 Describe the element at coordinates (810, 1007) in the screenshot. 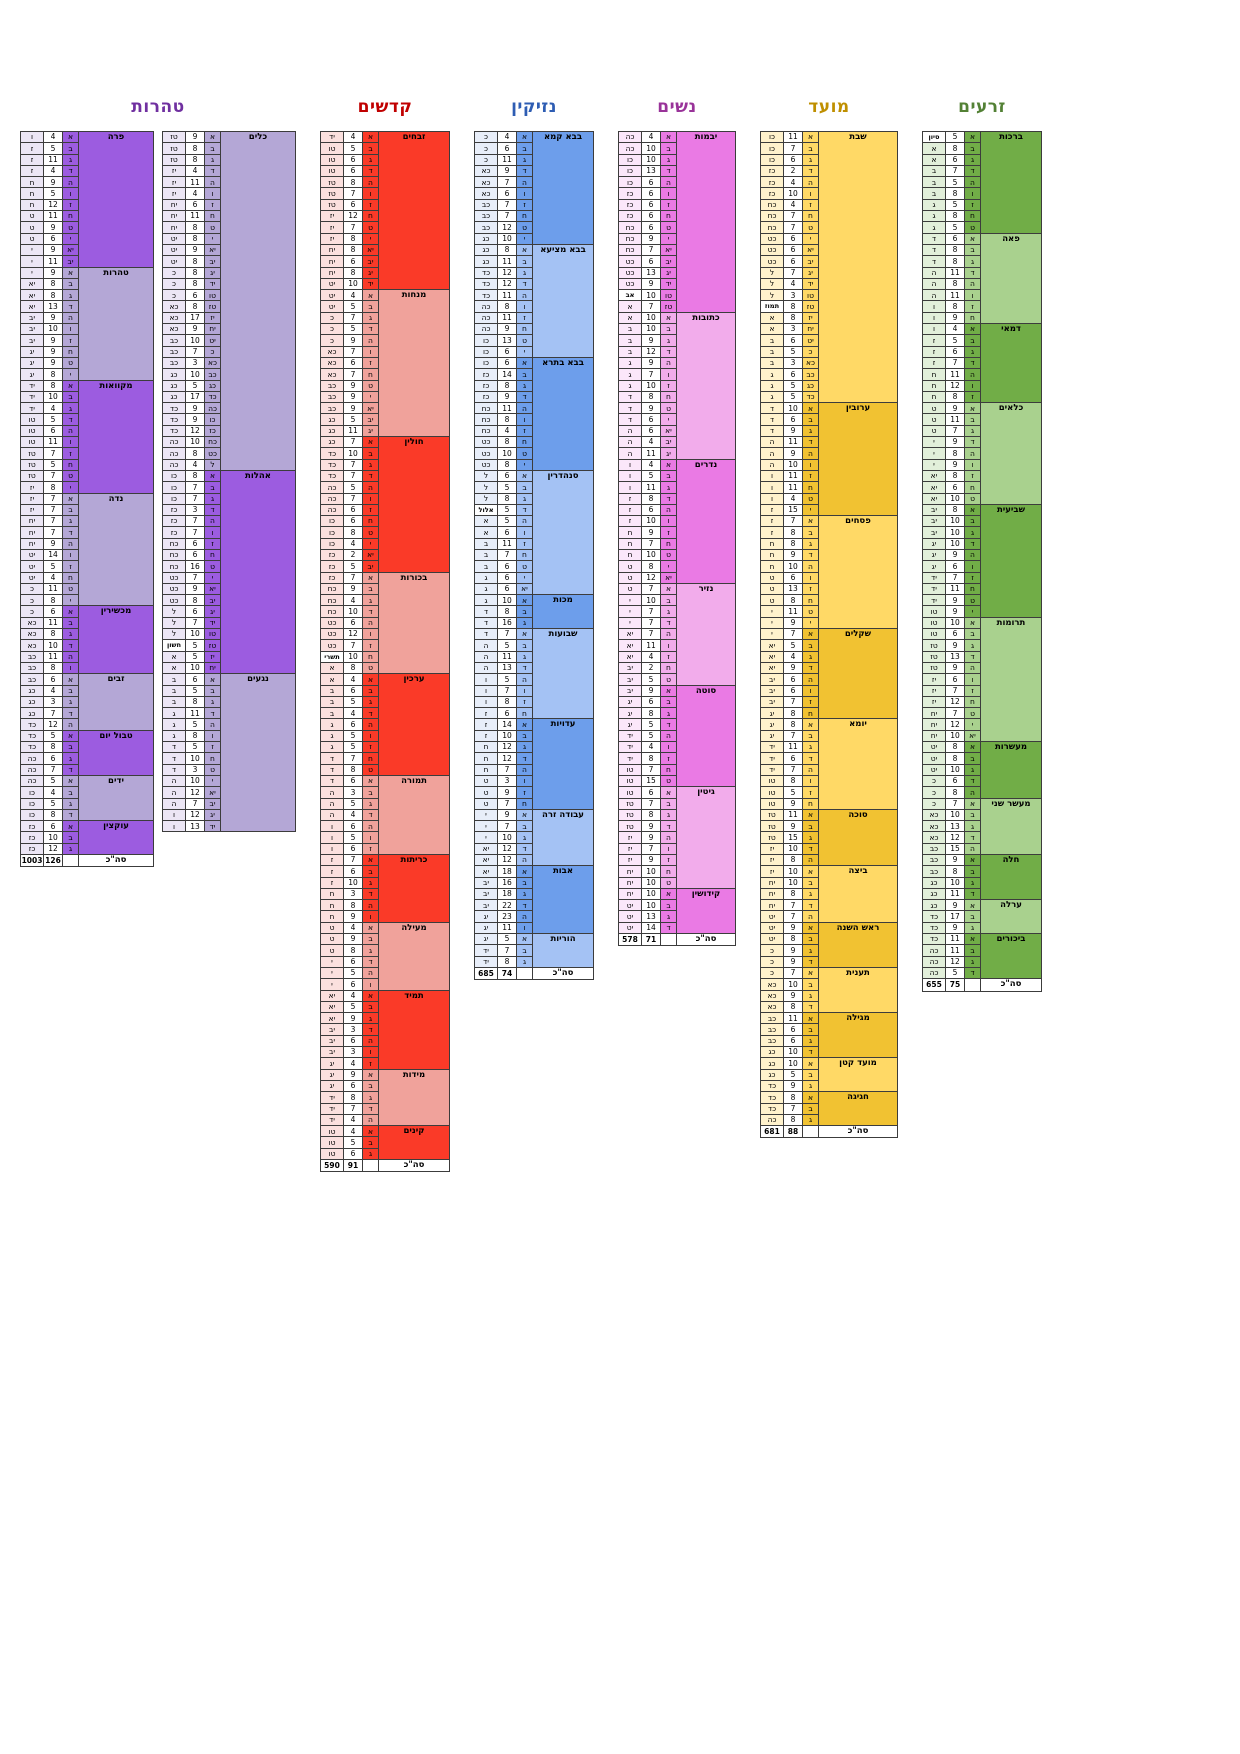

I see `chapter-letter-cell: ד` at that location.